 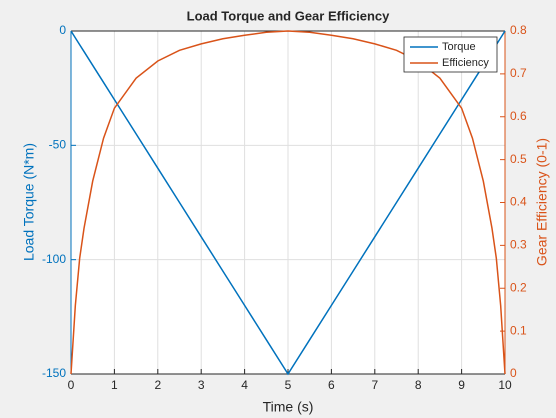 I want to click on x-tick-label: 2, so click(x=157, y=385).